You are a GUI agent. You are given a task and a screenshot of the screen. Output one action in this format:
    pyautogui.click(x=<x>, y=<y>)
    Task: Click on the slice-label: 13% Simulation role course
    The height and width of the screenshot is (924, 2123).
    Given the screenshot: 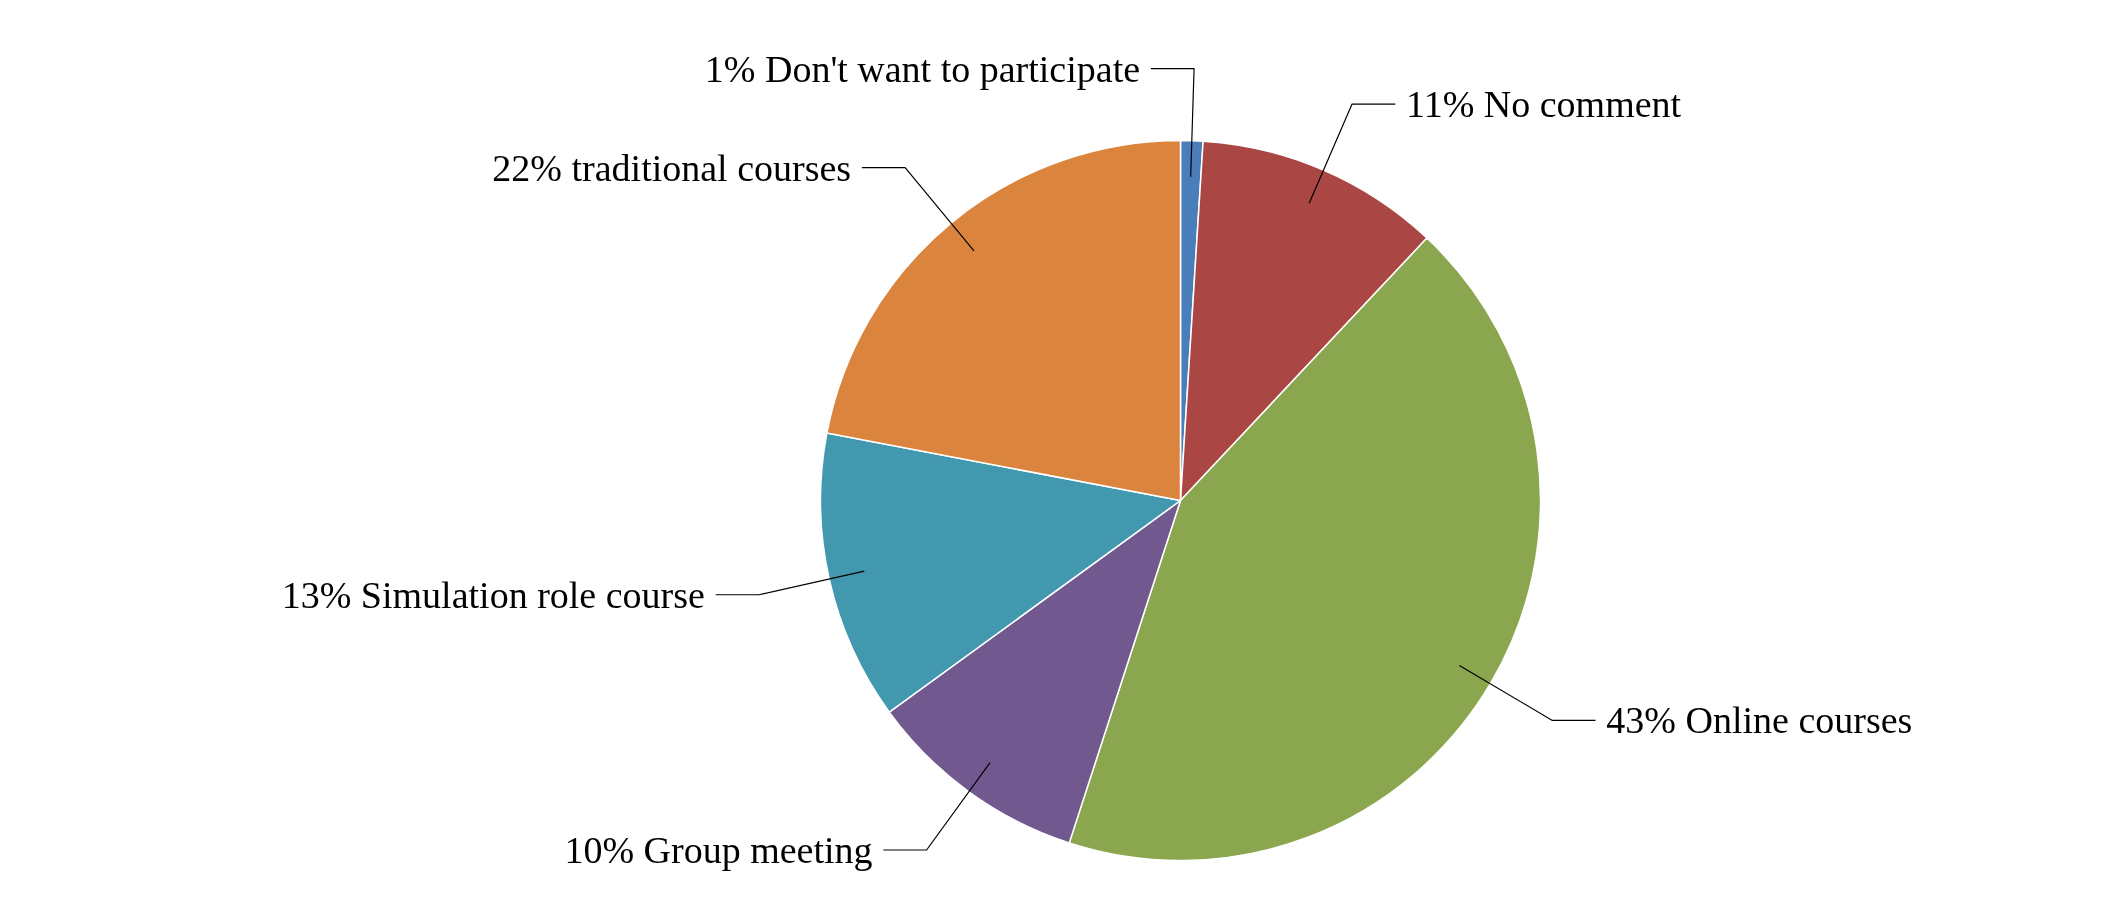 What is the action you would take?
    pyautogui.click(x=493, y=594)
    